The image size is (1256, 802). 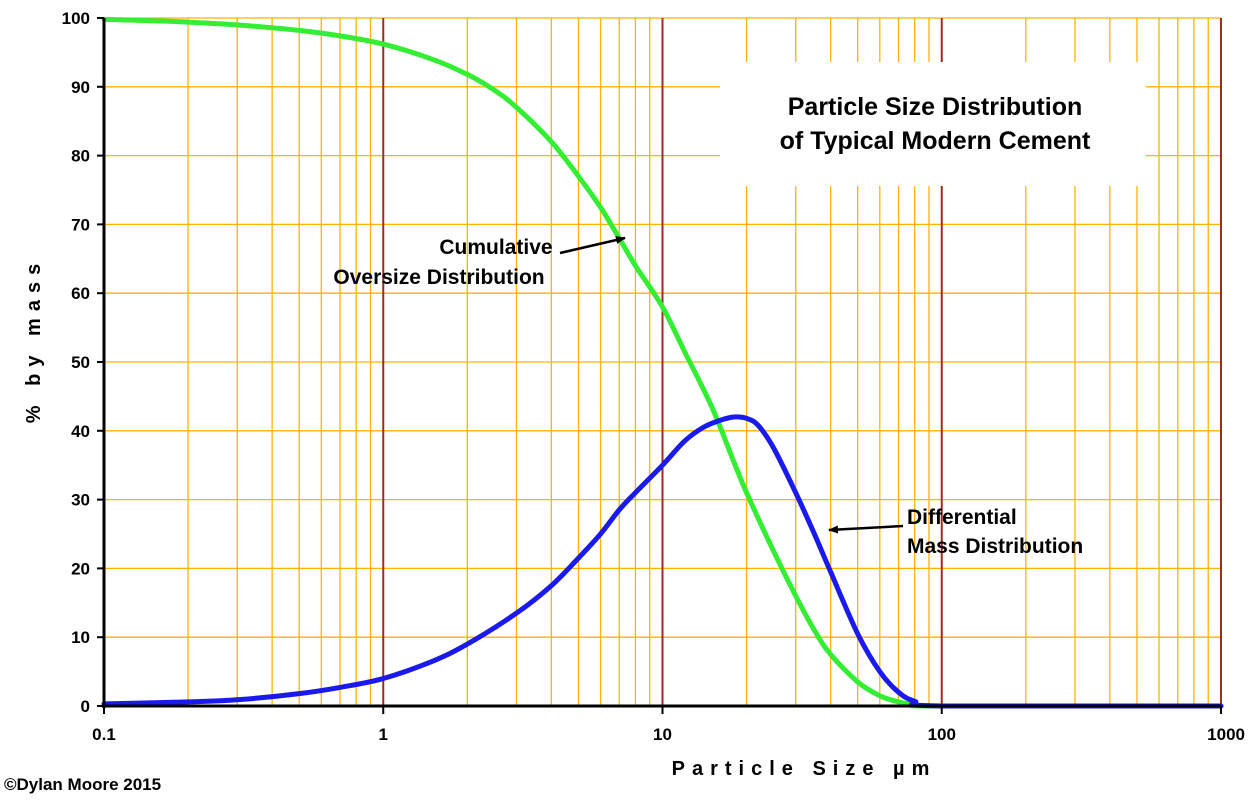 I want to click on x-axis-title: Particle Size µm, so click(x=804, y=769).